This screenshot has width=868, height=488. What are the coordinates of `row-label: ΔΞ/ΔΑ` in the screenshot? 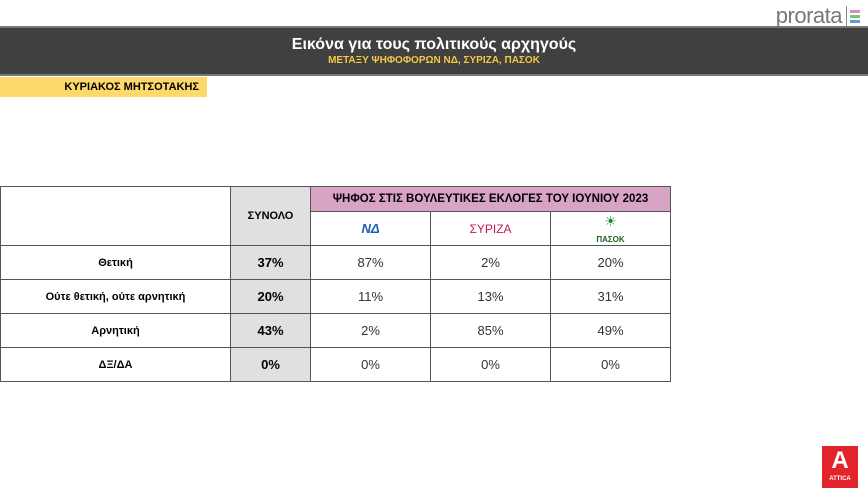 It's located at (115, 364).